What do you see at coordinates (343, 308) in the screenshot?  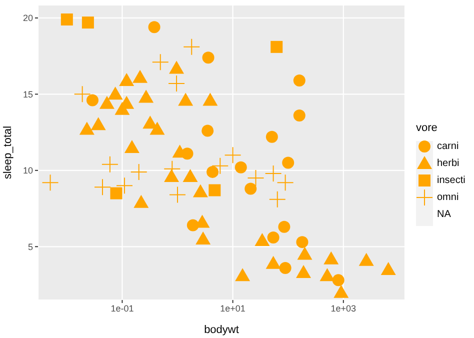 I see `x-tick-label: 1e+03` at bounding box center [343, 308].